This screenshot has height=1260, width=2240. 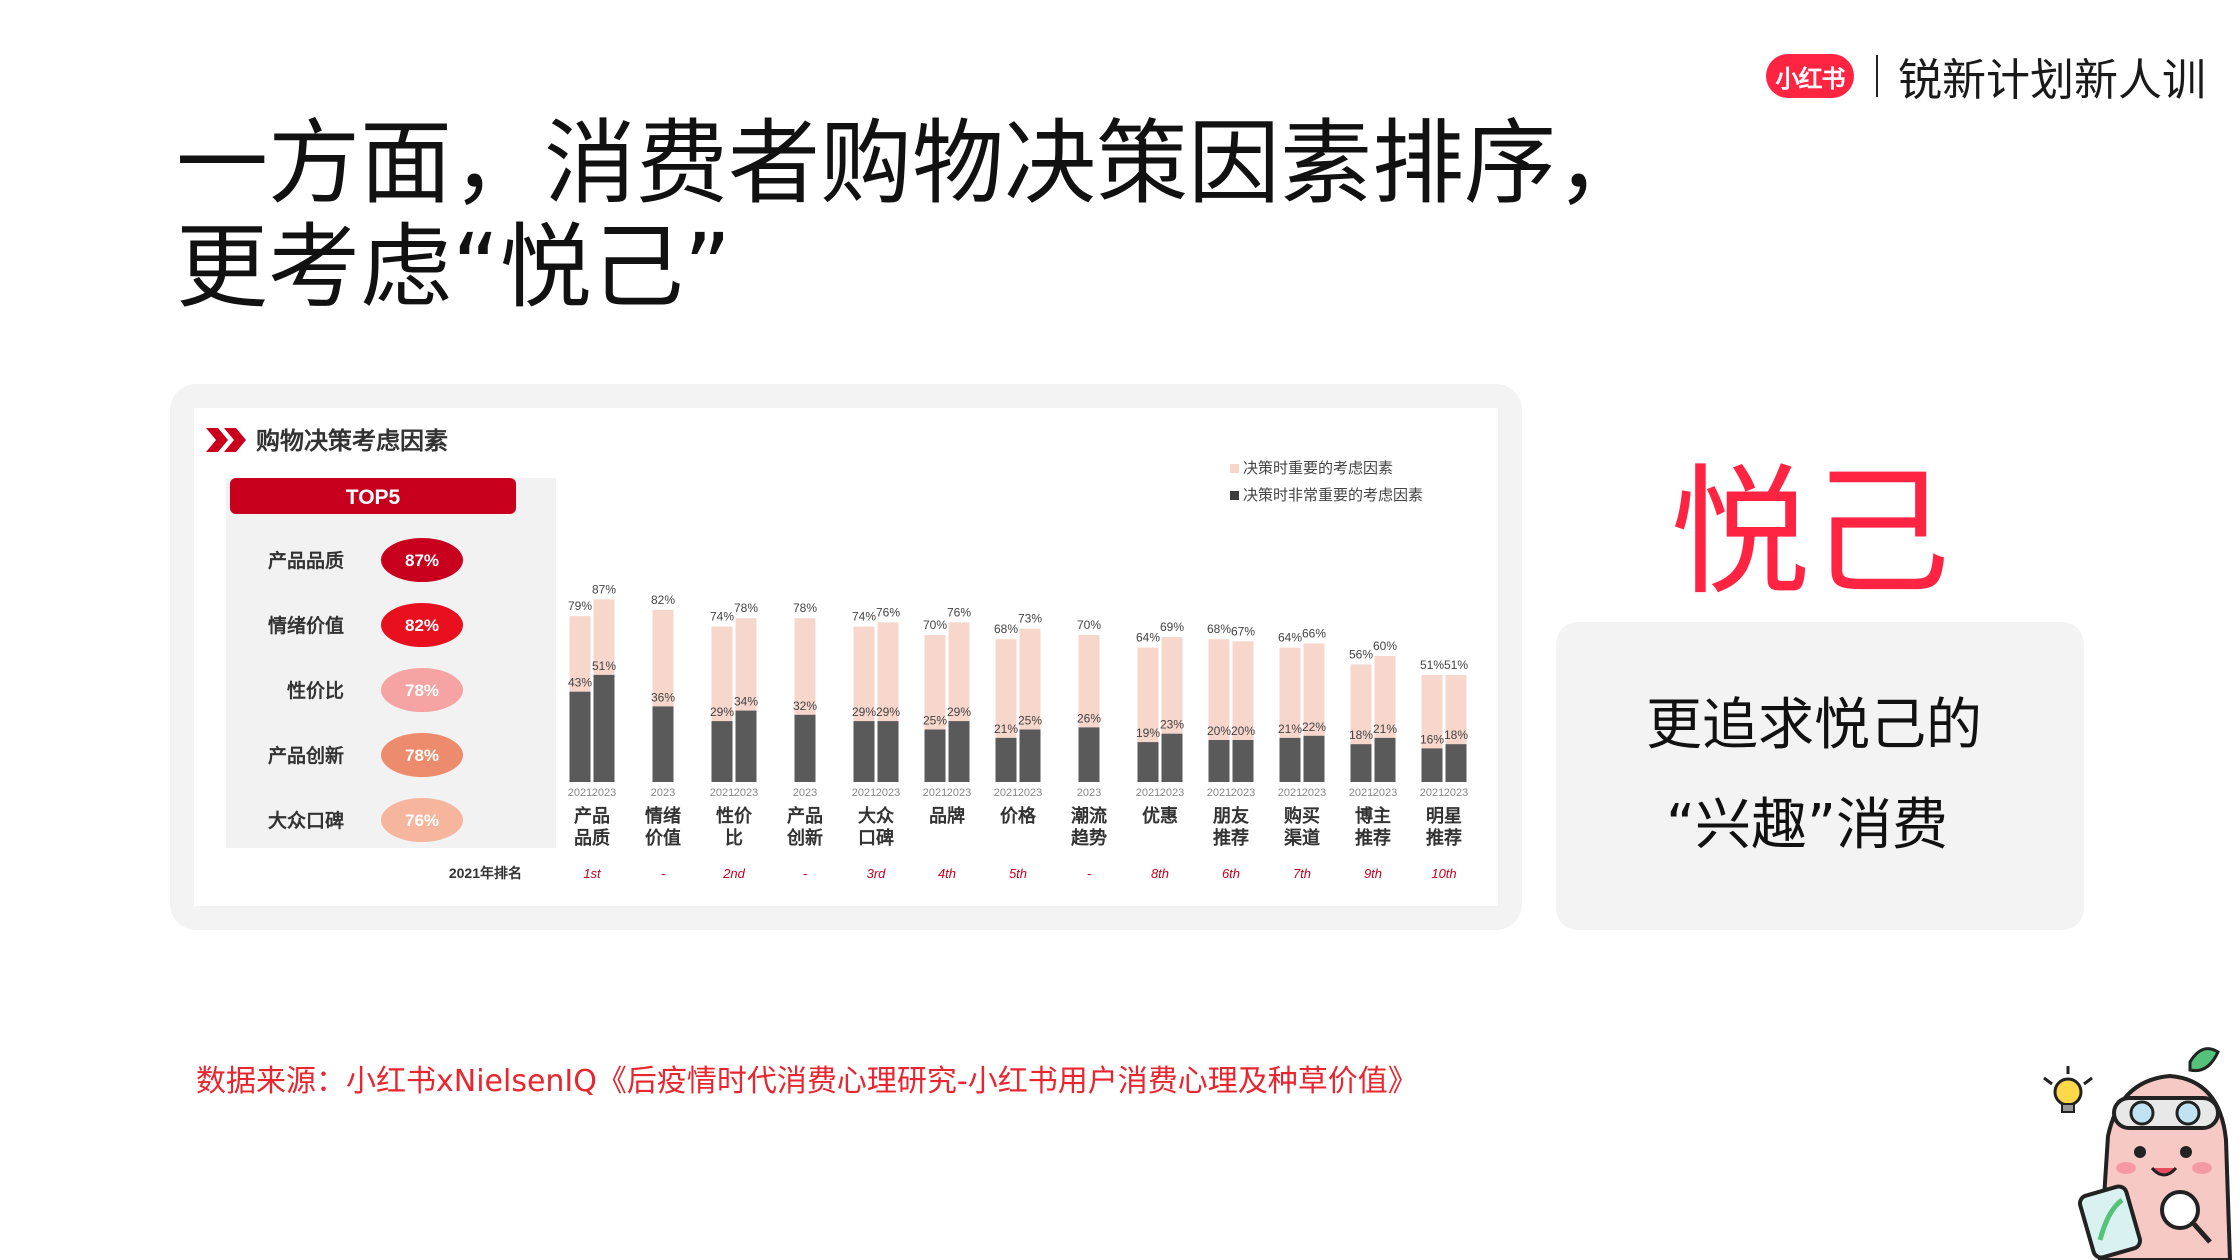 What do you see at coordinates (1231, 815) in the screenshot?
I see `category-label: 朋友` at bounding box center [1231, 815].